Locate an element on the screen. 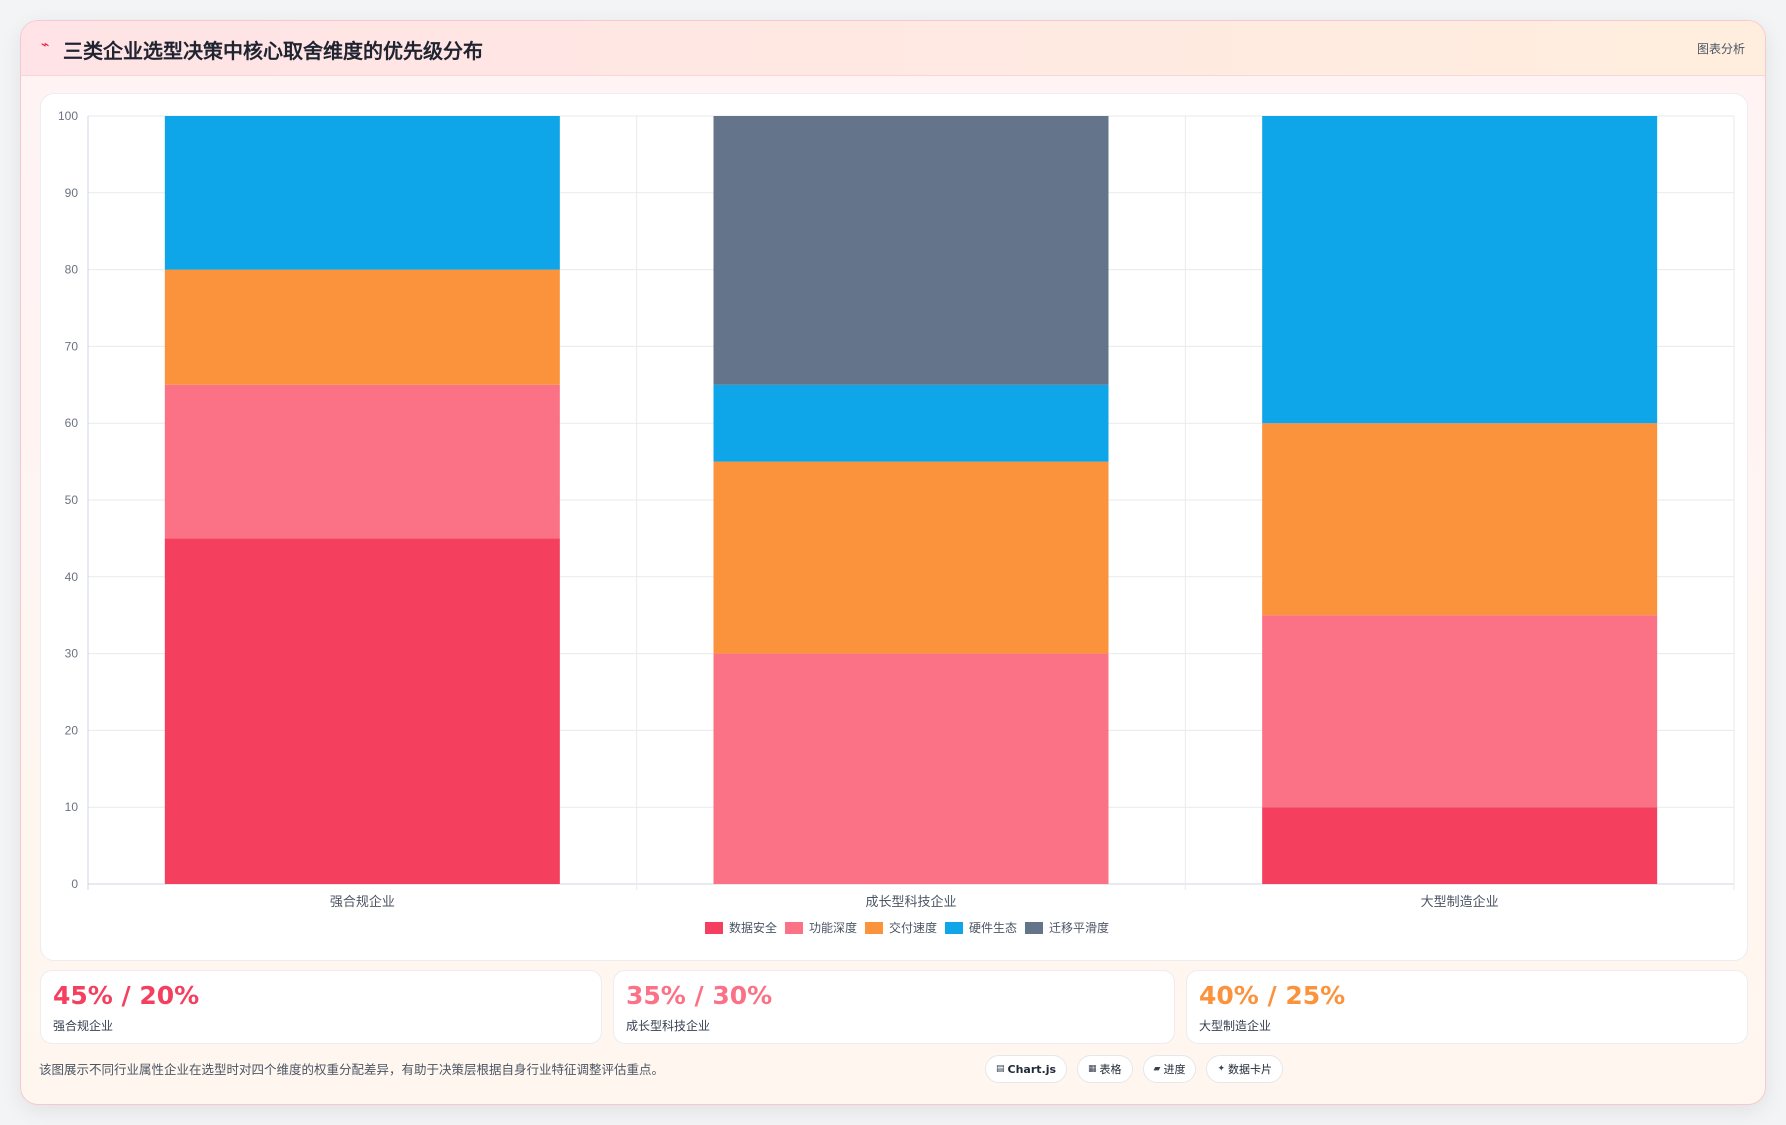 Image resolution: width=1786 pixels, height=1125 pixels. stat-label: 大型制造企业 is located at coordinates (1235, 1026).